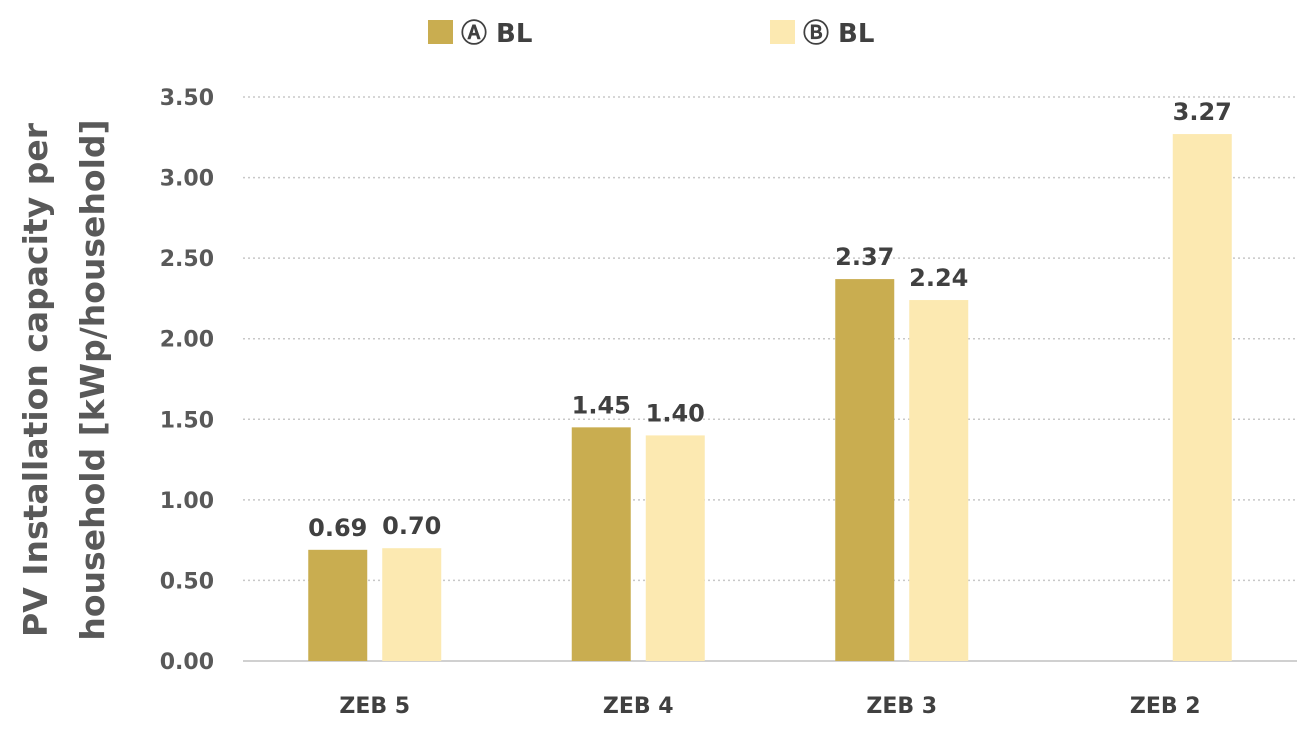 This screenshot has height=730, width=1302. I want to click on y-tick-label: 0.00, so click(187, 662).